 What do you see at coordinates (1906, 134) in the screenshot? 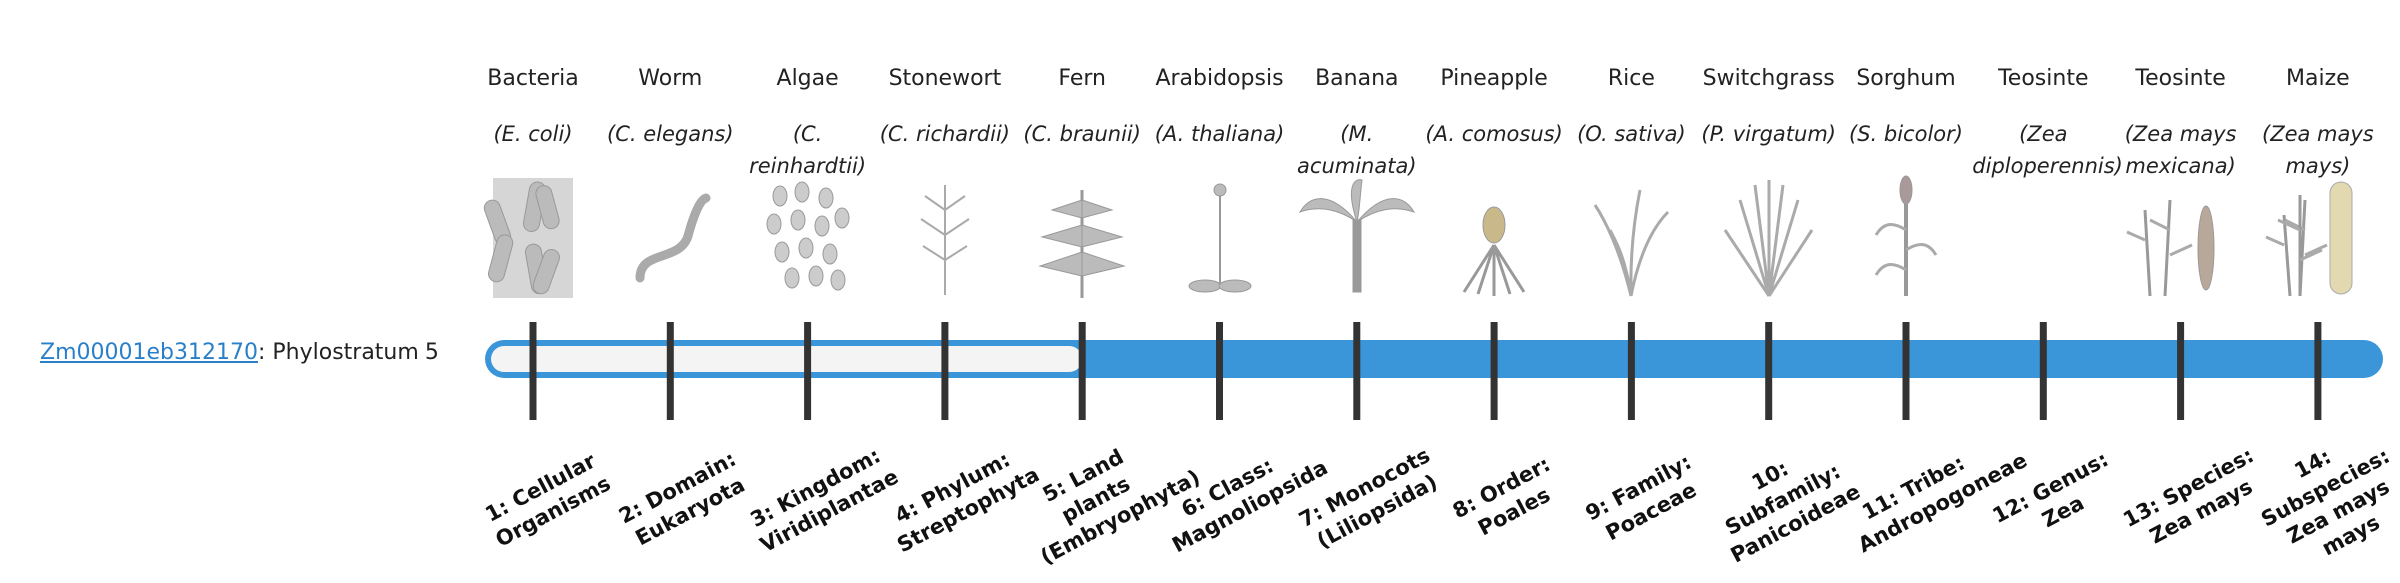
I see `organism-species: (S. bicolor)` at bounding box center [1906, 134].